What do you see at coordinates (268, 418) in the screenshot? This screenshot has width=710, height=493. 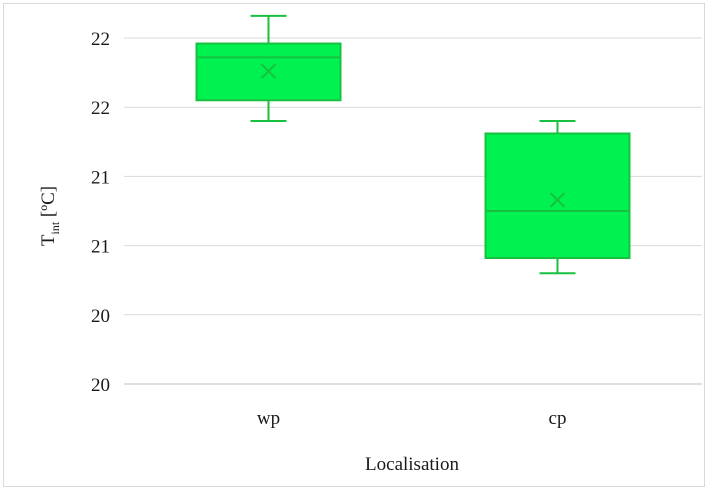 I see `x-category-label: wp` at bounding box center [268, 418].